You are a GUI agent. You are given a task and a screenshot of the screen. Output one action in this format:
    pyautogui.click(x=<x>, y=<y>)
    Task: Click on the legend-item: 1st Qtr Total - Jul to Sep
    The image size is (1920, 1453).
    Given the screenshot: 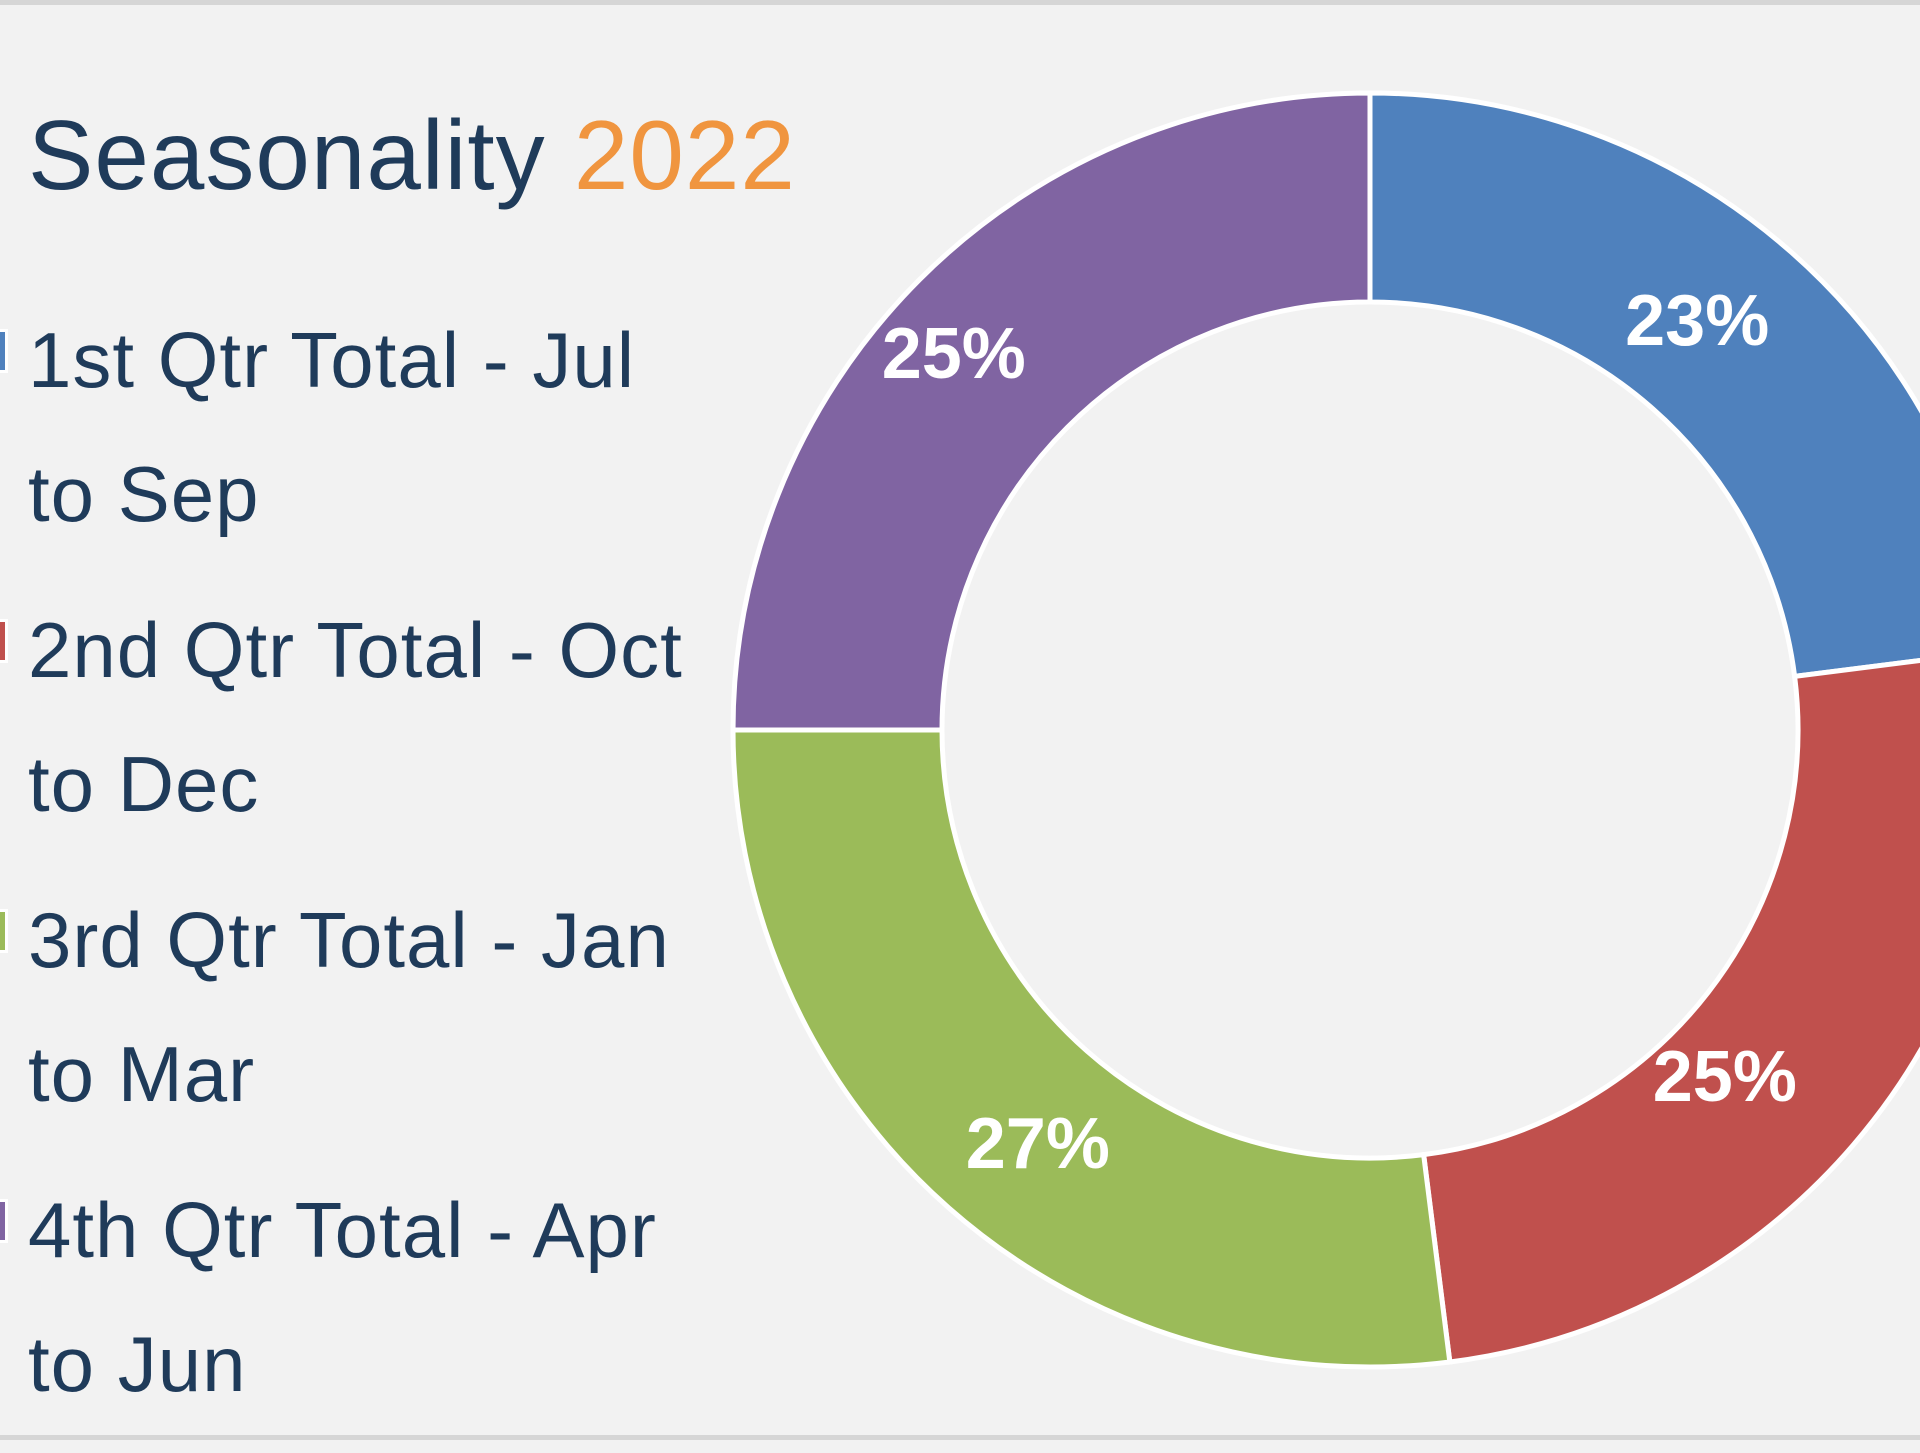 What is the action you would take?
    pyautogui.click(x=350, y=438)
    